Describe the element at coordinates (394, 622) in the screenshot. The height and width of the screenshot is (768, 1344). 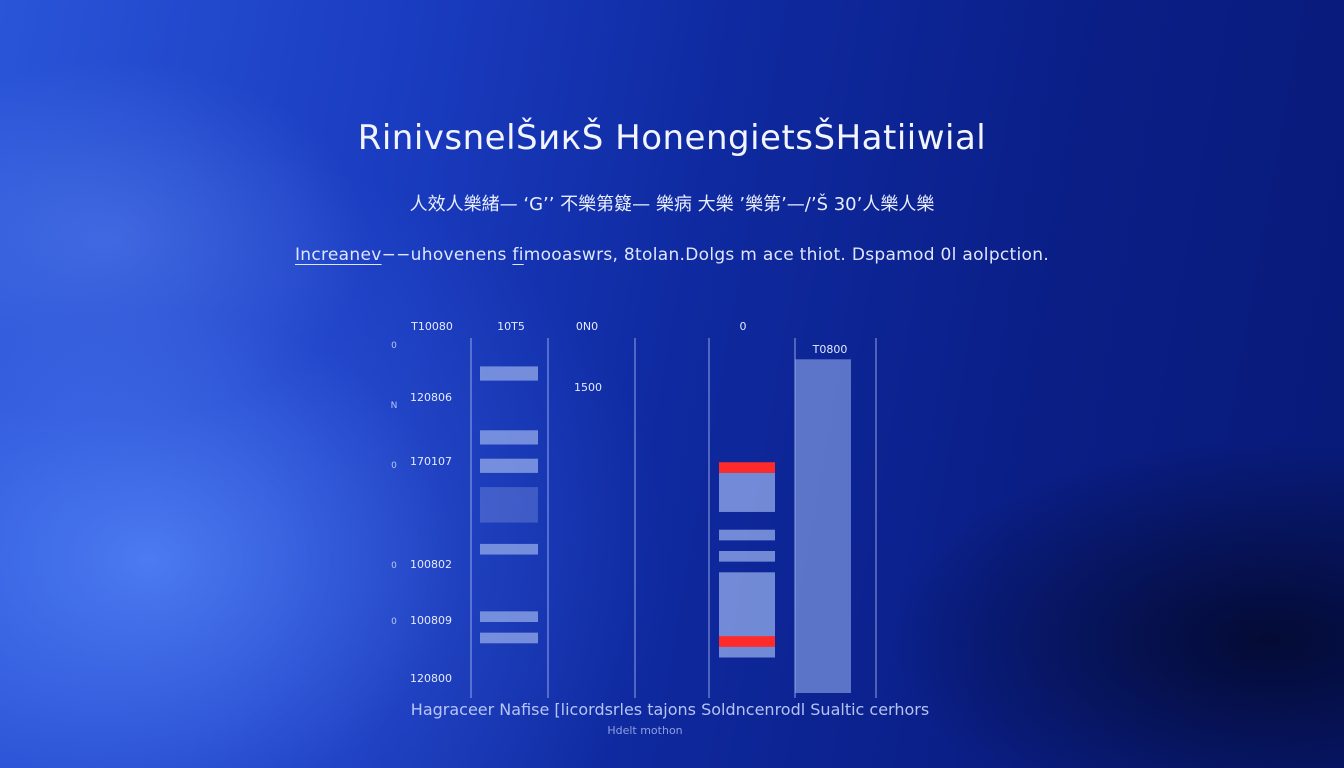
I see `side-label-5: 0` at that location.